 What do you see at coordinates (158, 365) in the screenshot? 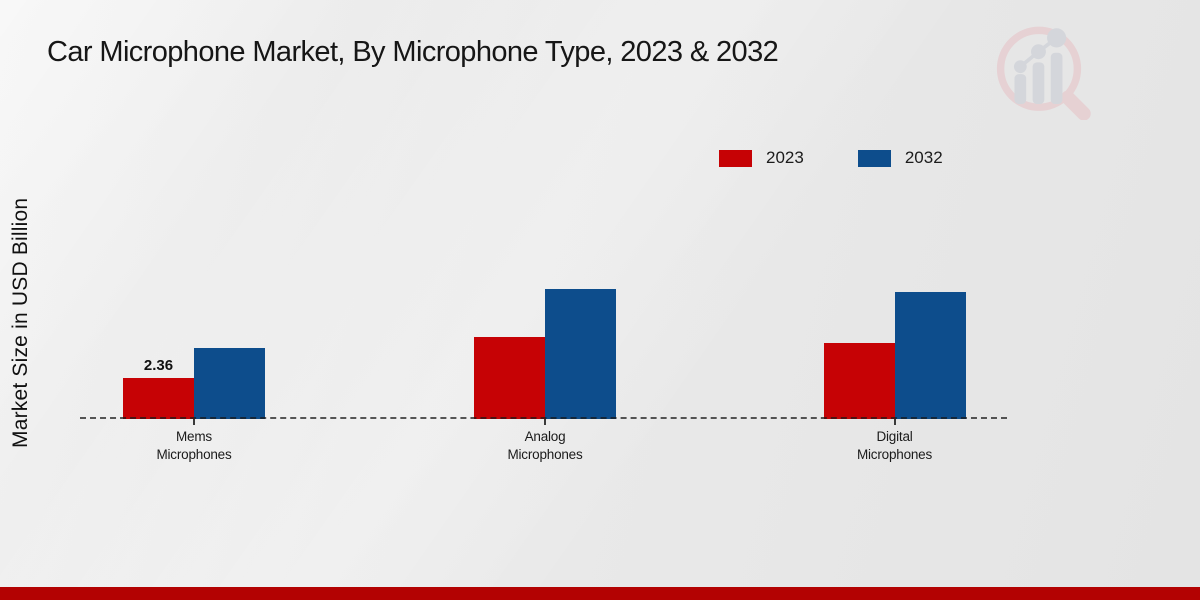
I see `data-label-2023-mems-microphones: 2.36` at bounding box center [158, 365].